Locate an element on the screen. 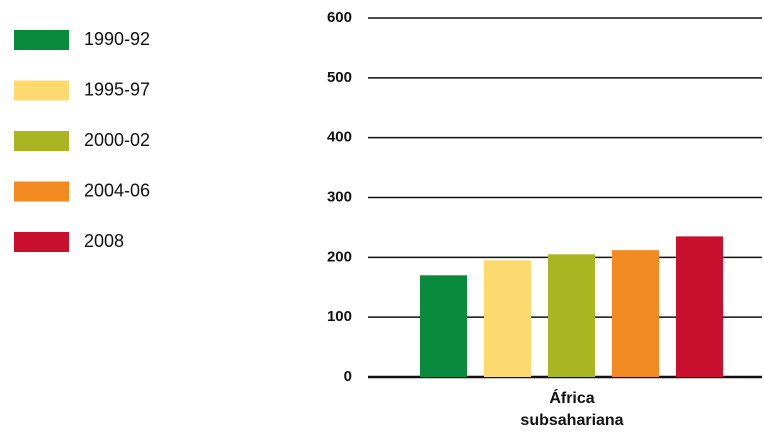 Image resolution: width=764 pixels, height=433 pixels. x-tick-label: África subsahariana is located at coordinates (572, 409).